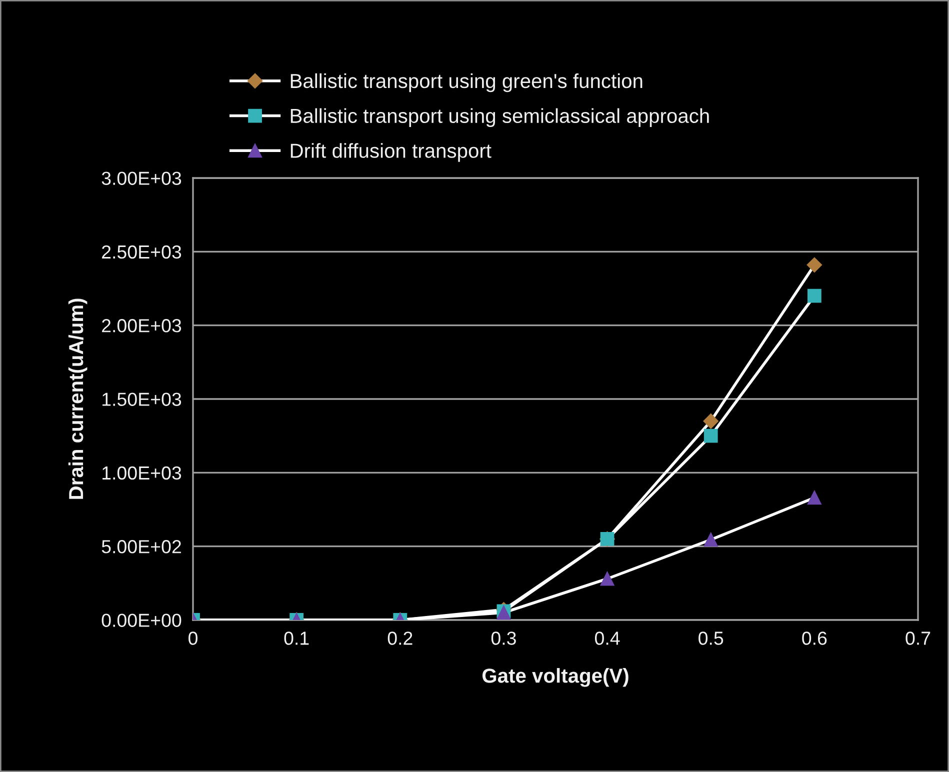  I want to click on x-tick-label: 0.3, so click(503, 638).